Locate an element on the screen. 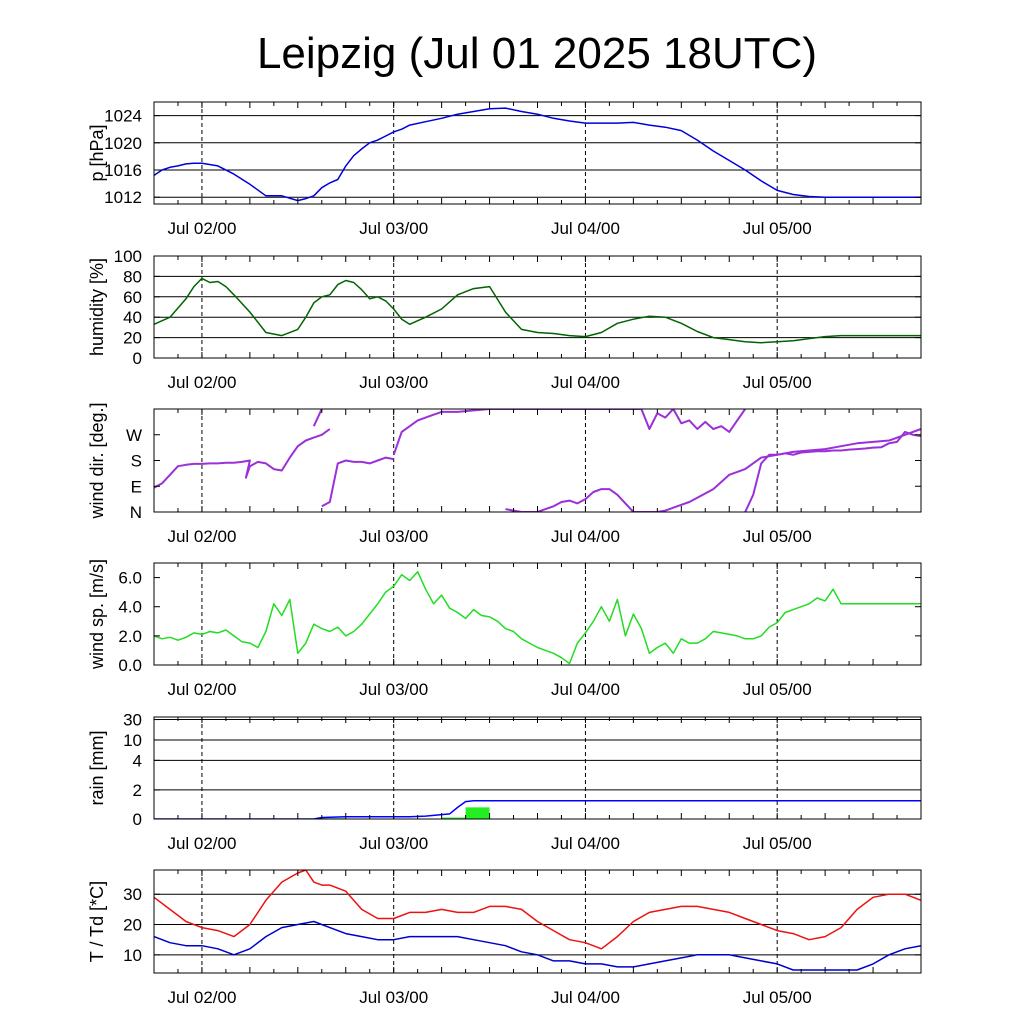 The image size is (1024, 1029). y-axis-label: wind sp. [m/s] is located at coordinates (97, 614).